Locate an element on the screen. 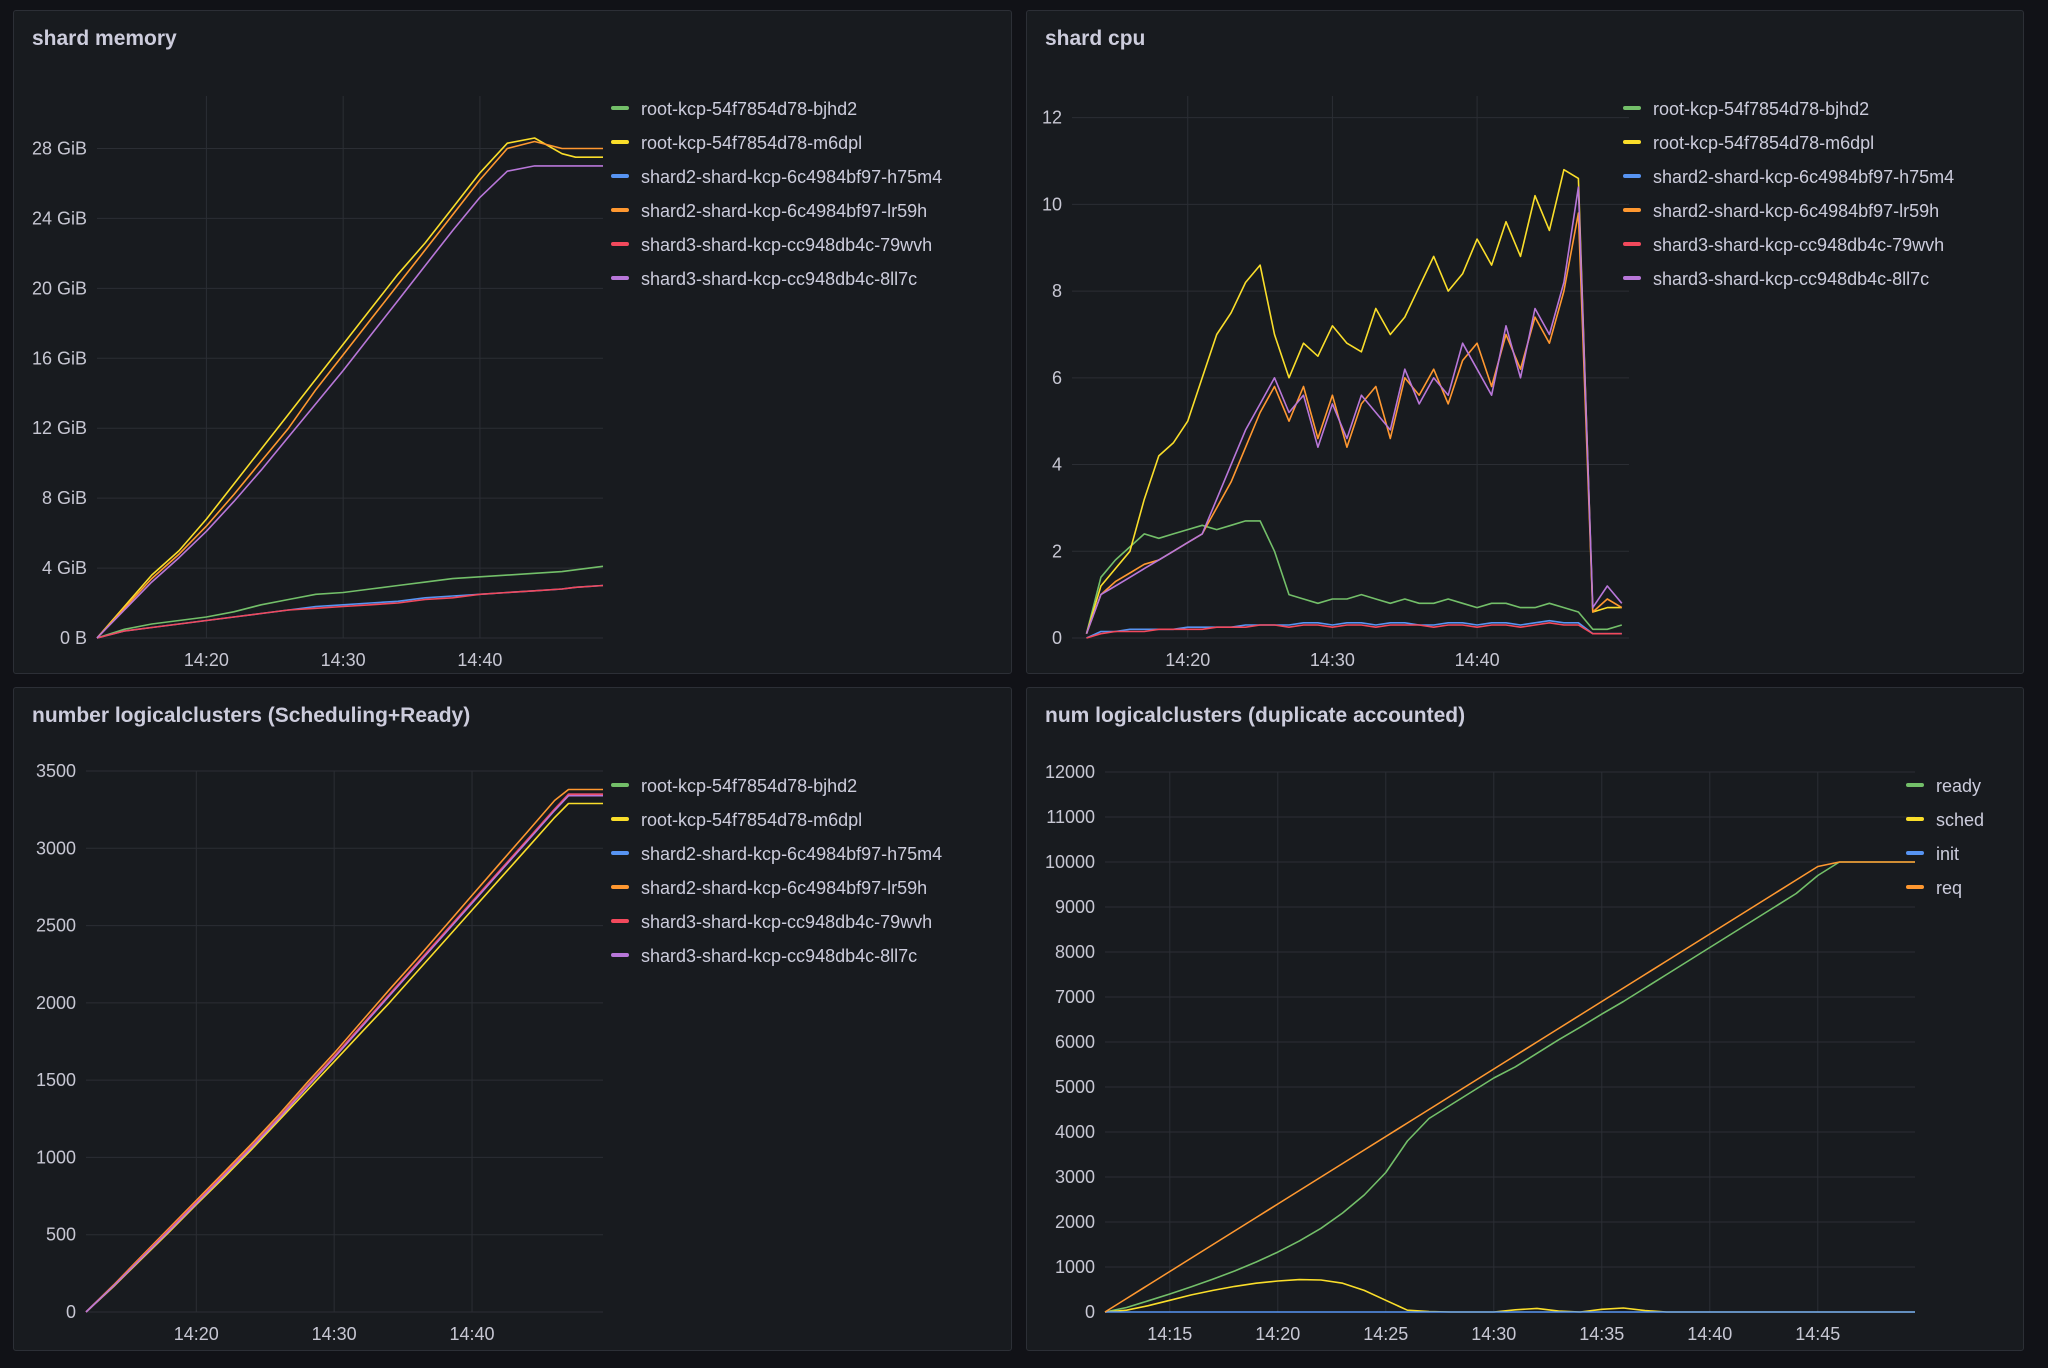 Image resolution: width=2048 pixels, height=1368 pixels. series-line-ready is located at coordinates (1509, 1087).